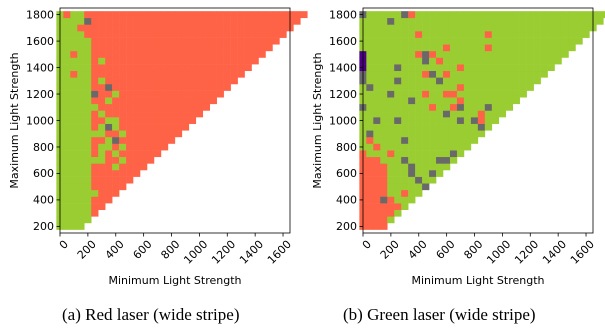 The height and width of the screenshot is (333, 605). Describe the element at coordinates (418, 250) in the screenshot. I see `x-tick-label: 400` at that location.